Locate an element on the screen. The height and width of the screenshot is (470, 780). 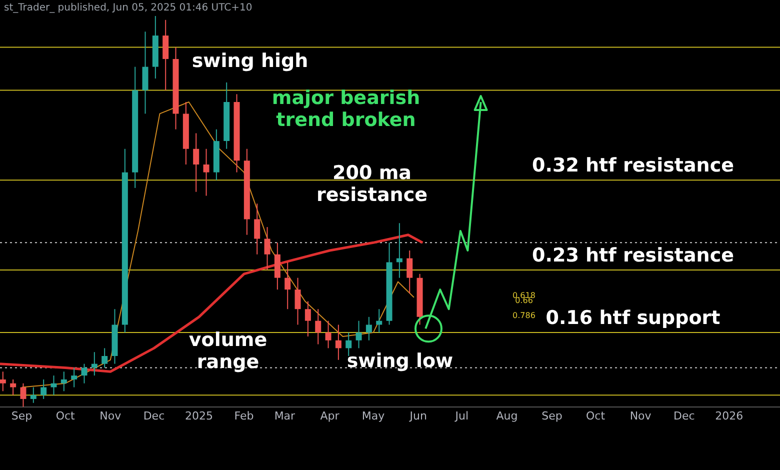
annotation: volume range is located at coordinates (228, 350).